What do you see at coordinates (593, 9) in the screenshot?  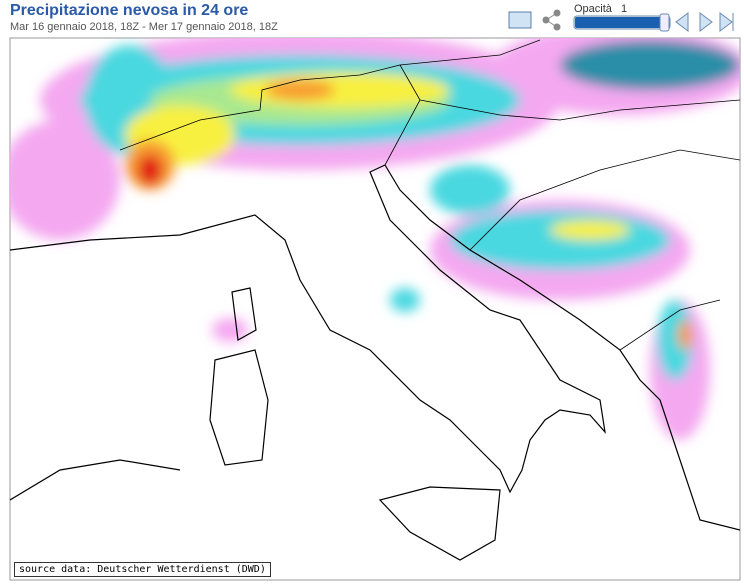 I see `opacity-label: Opacità` at bounding box center [593, 9].